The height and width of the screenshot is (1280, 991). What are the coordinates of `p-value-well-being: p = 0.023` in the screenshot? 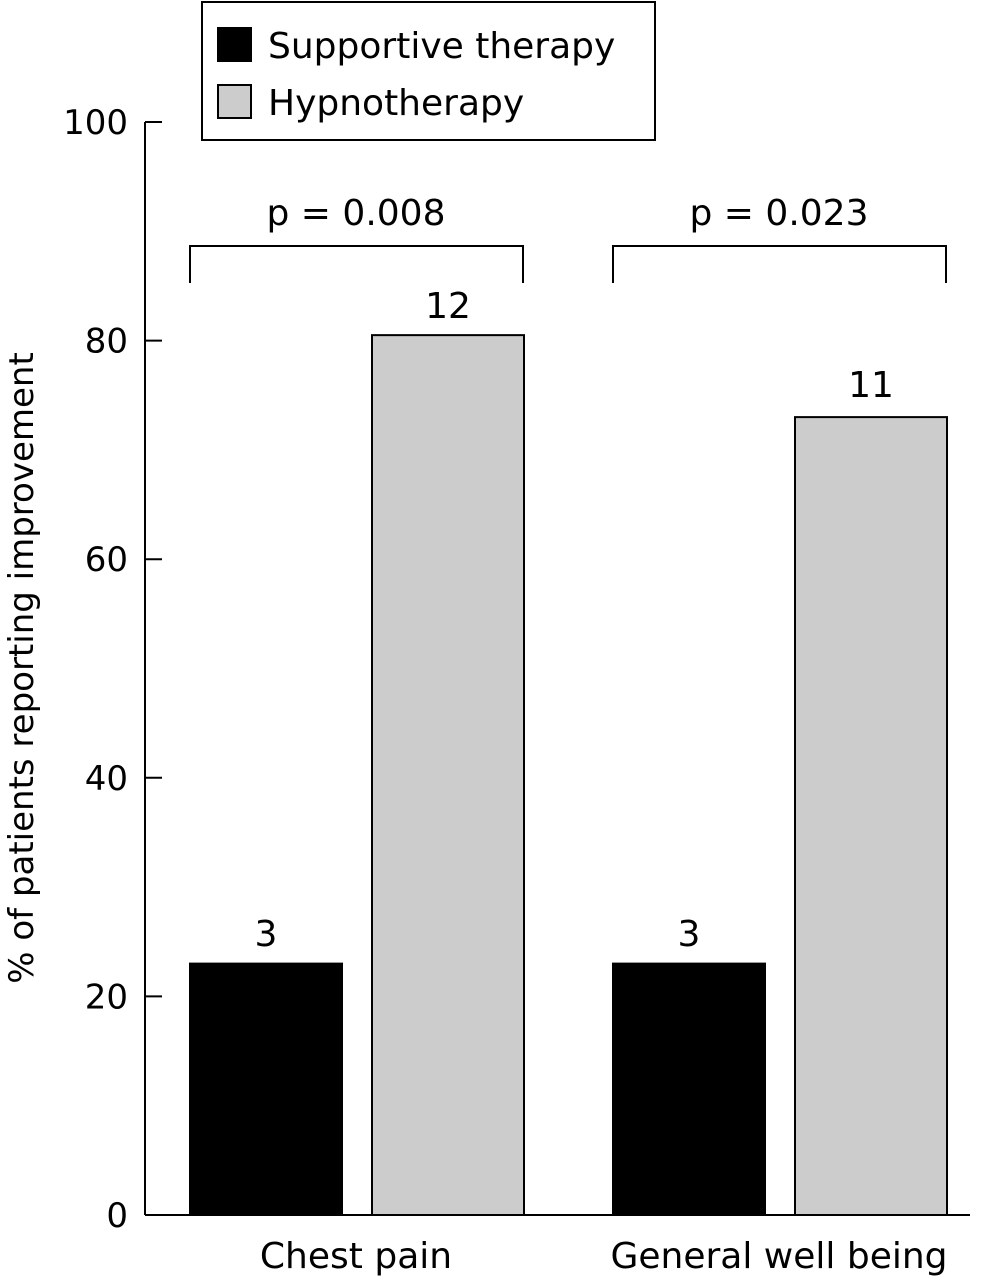 It's located at (779, 213).